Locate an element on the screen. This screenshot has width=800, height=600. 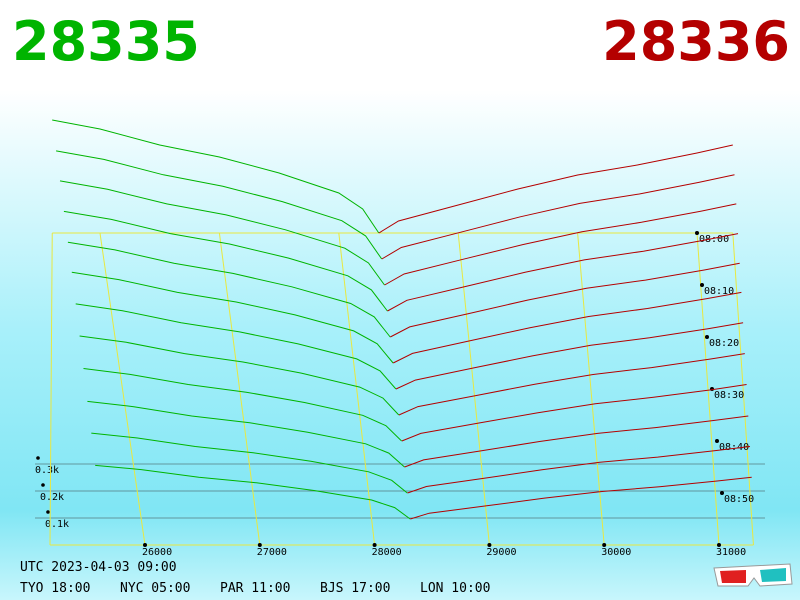
time-tick-label: 08:20 is located at coordinates (724, 343).